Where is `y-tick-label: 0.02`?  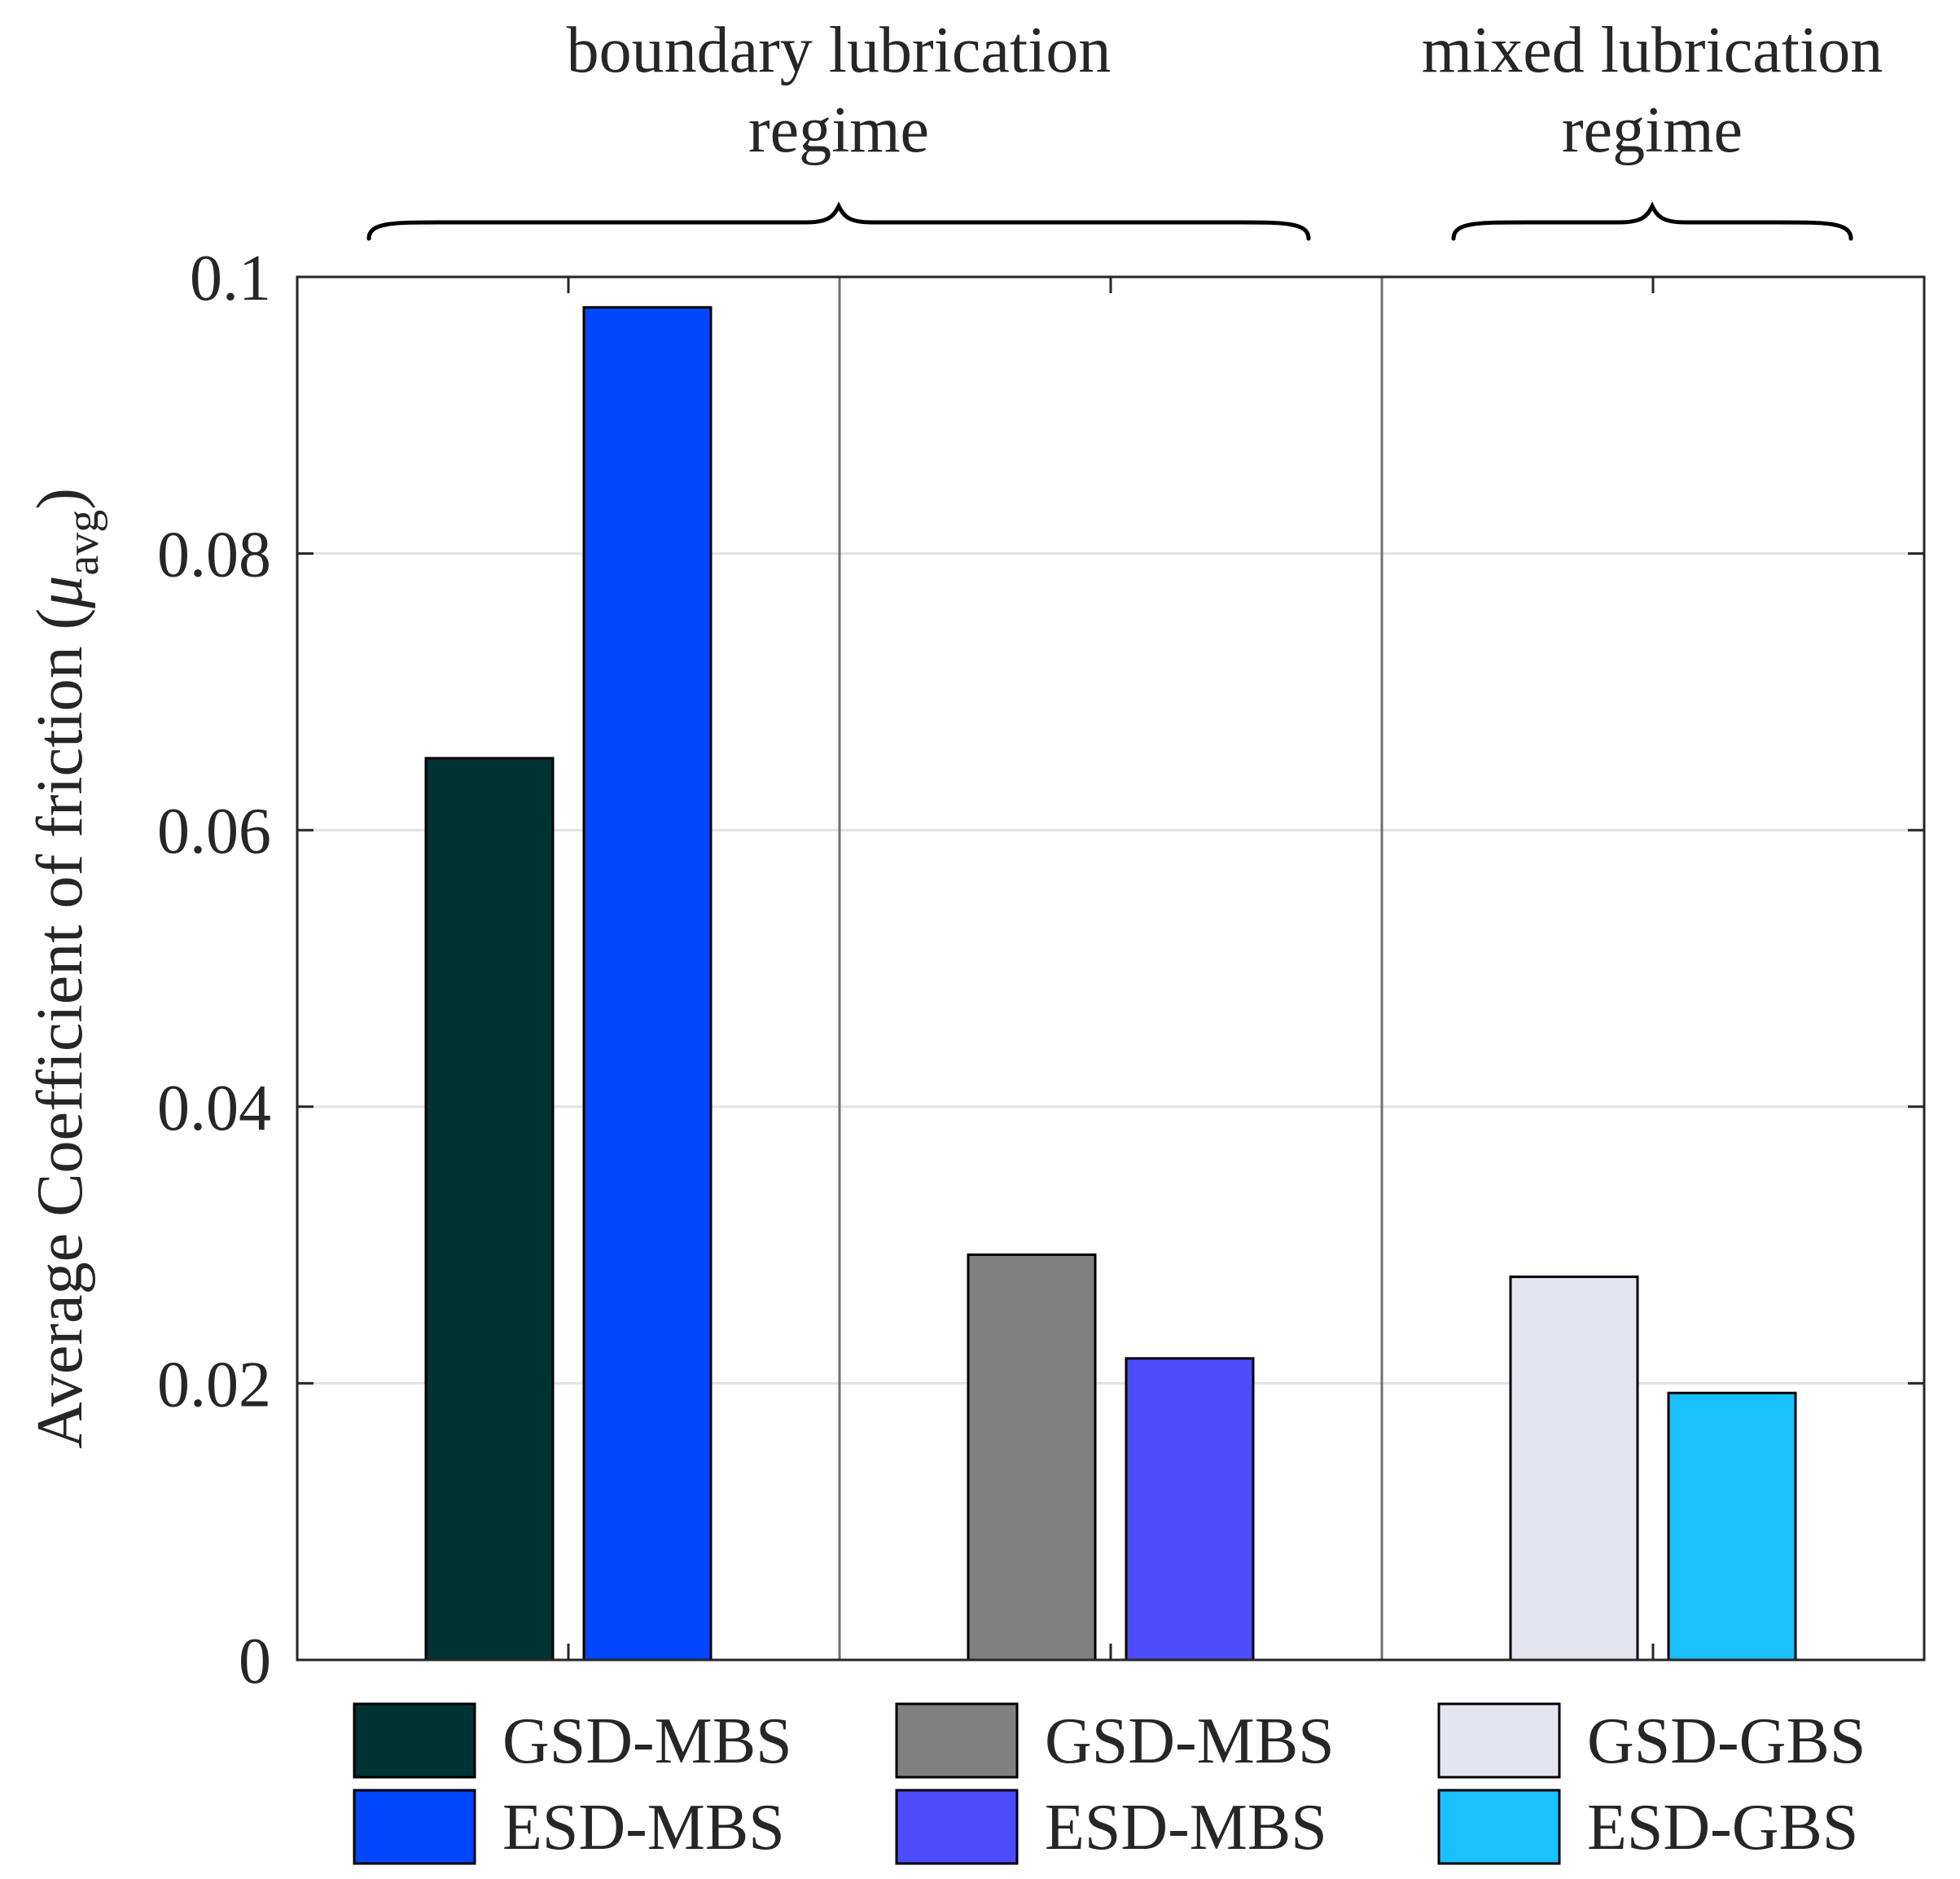 y-tick-label: 0.02 is located at coordinates (214, 1384).